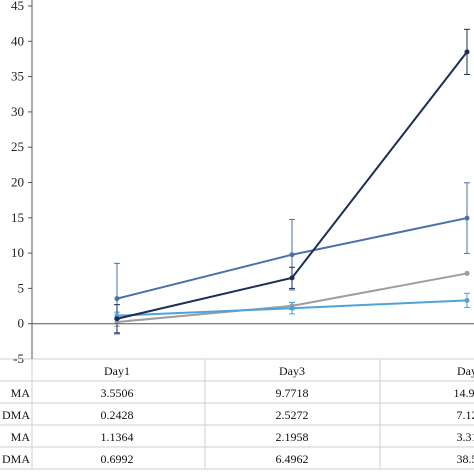 The height and width of the screenshot is (474, 474). I want to click on table-cell: 38.5, so click(465, 459).